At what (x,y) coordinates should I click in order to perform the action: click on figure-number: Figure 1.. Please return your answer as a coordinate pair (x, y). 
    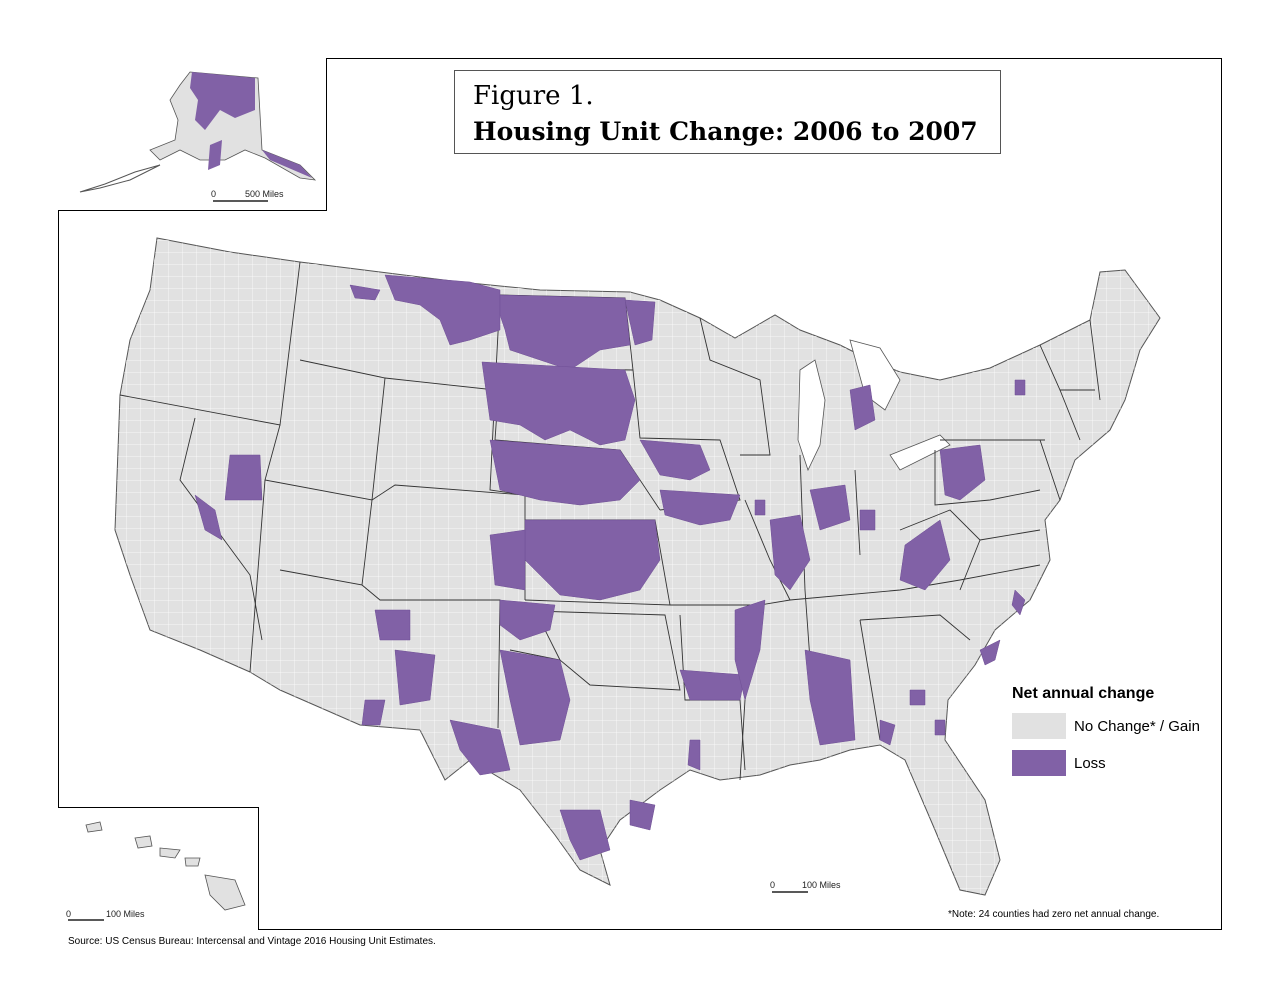
    Looking at the image, I should click on (533, 96).